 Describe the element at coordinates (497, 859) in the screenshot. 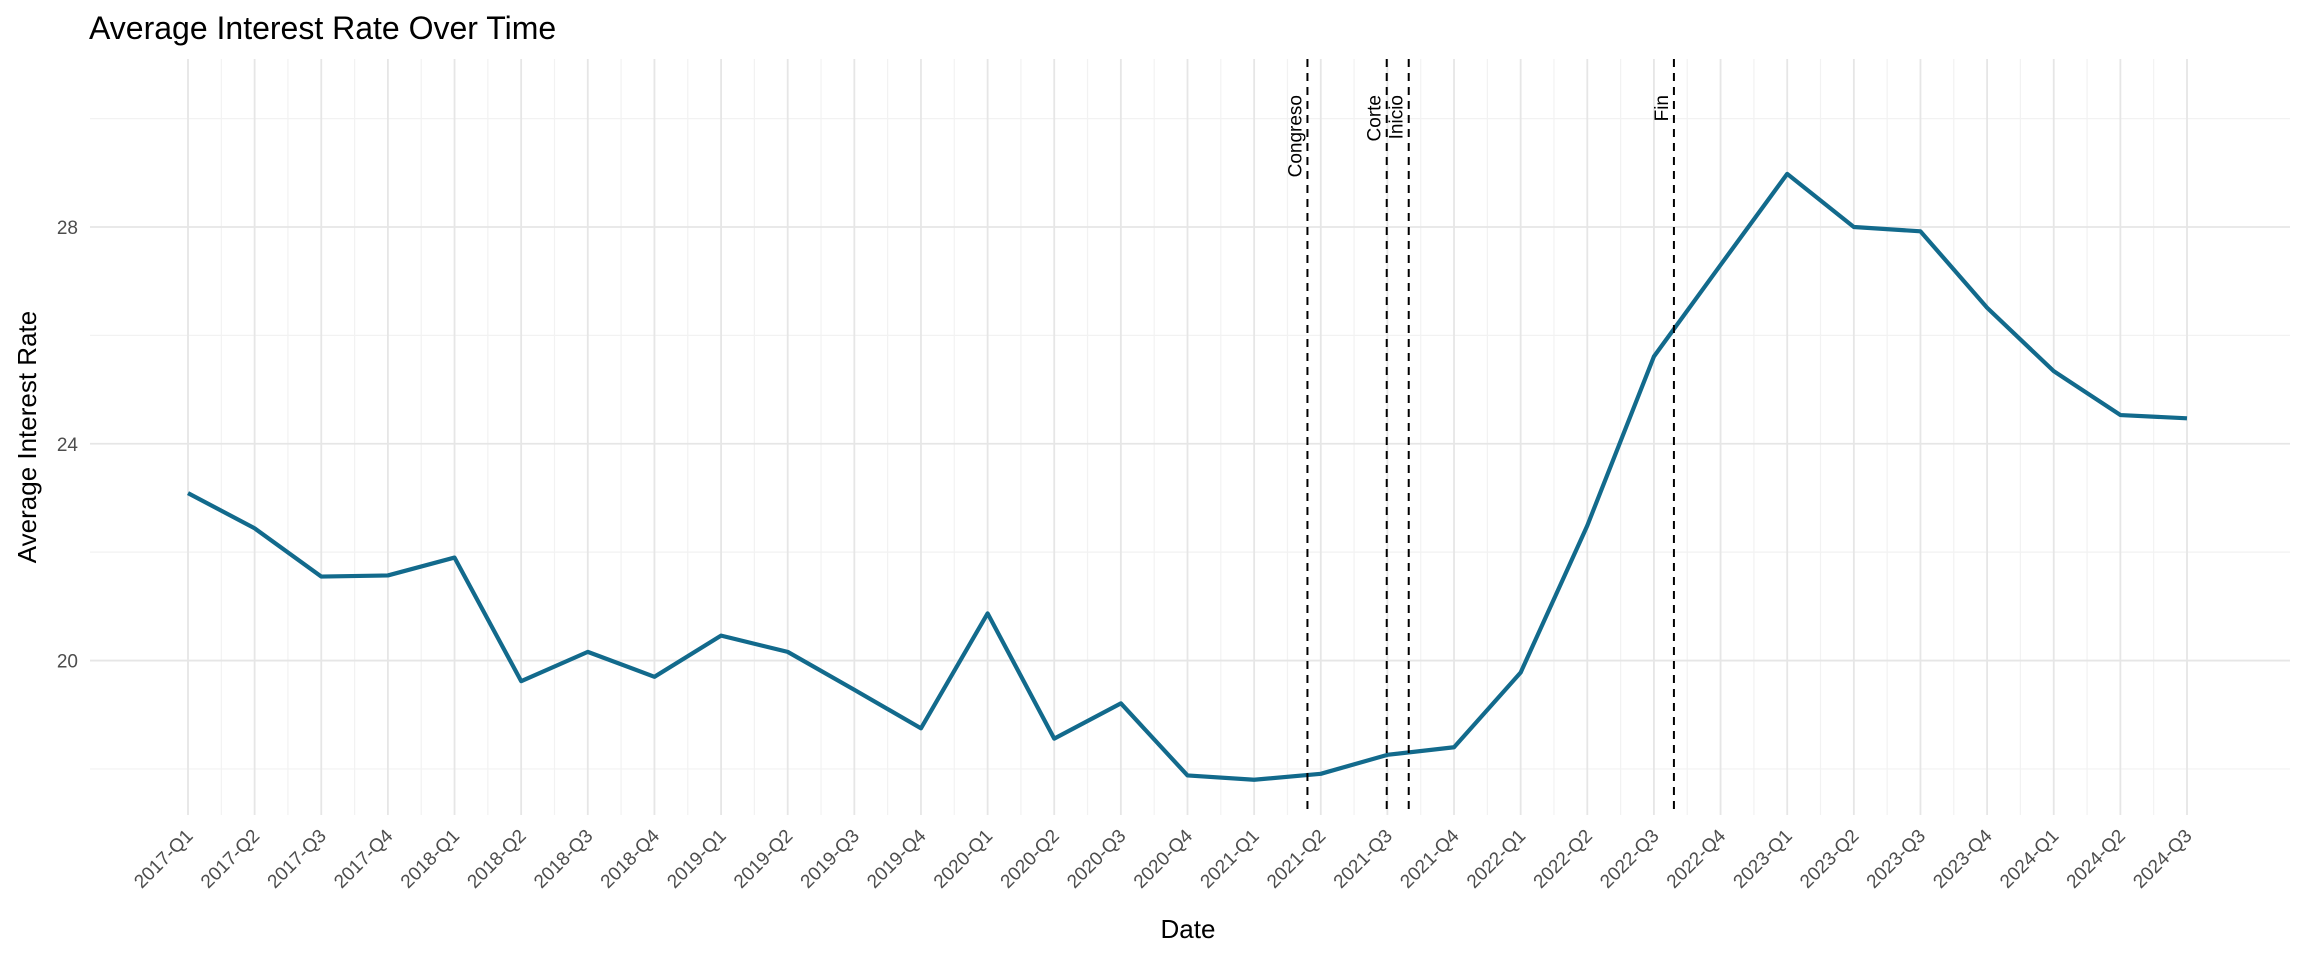

I see `x-tick-label: 2018-Q2` at that location.